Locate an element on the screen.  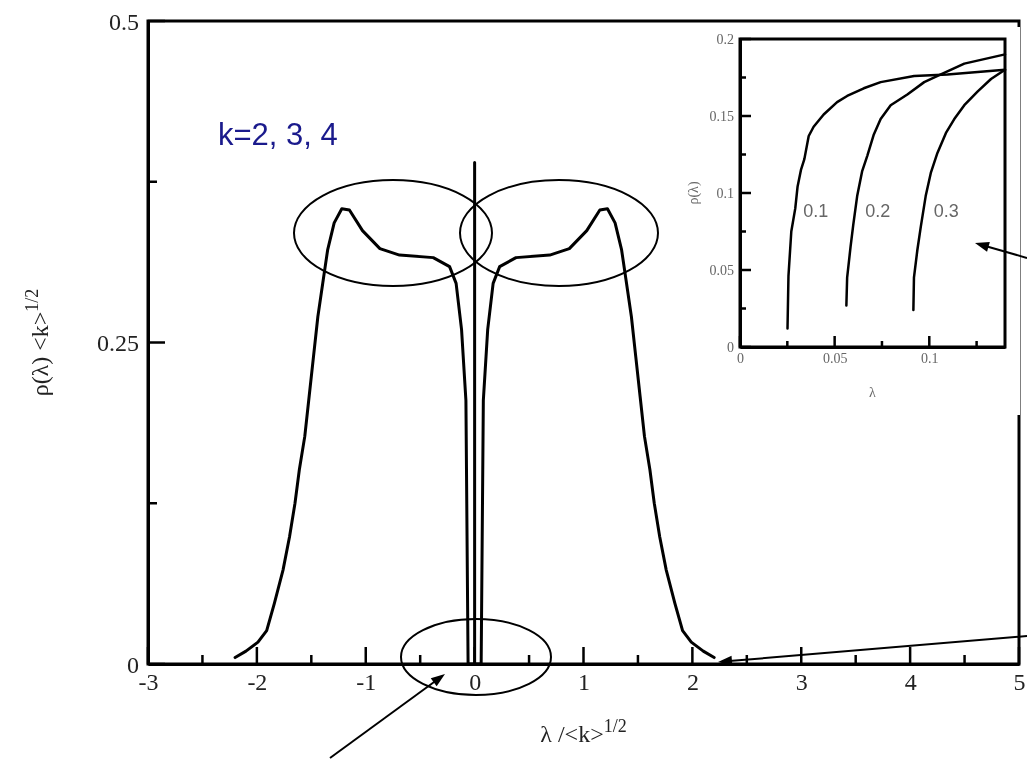
x-tick-label: 3 is located at coordinates (801, 682).